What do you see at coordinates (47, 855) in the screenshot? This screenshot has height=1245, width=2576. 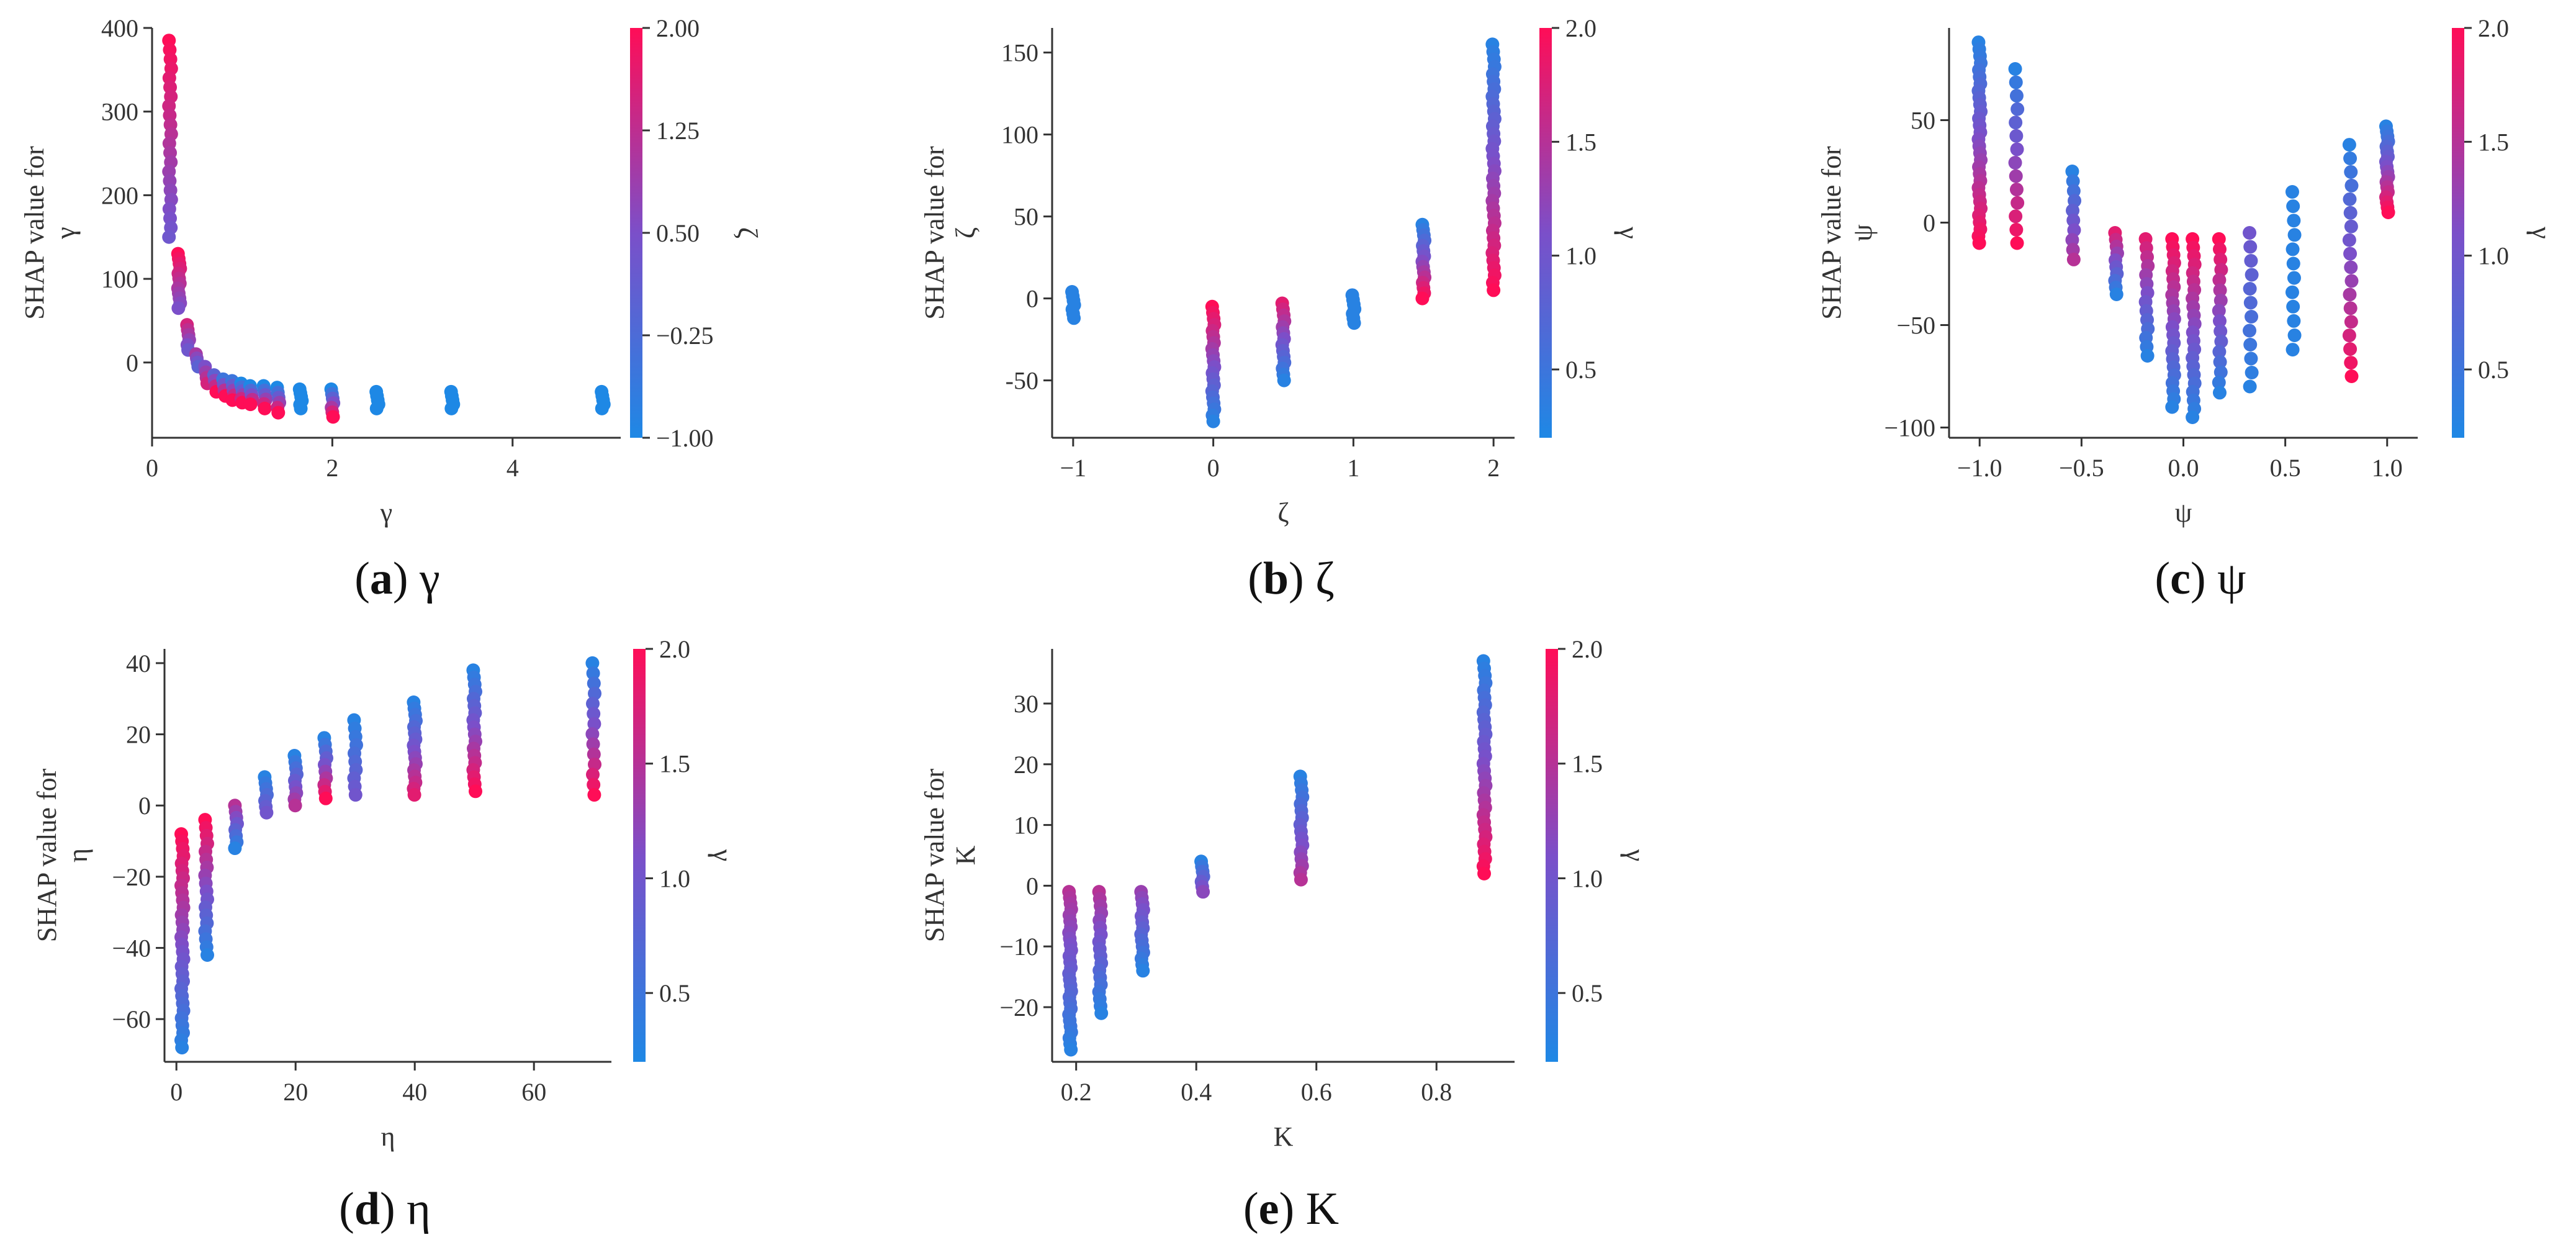 I see `y-axis-label: SHAP value for` at bounding box center [47, 855].